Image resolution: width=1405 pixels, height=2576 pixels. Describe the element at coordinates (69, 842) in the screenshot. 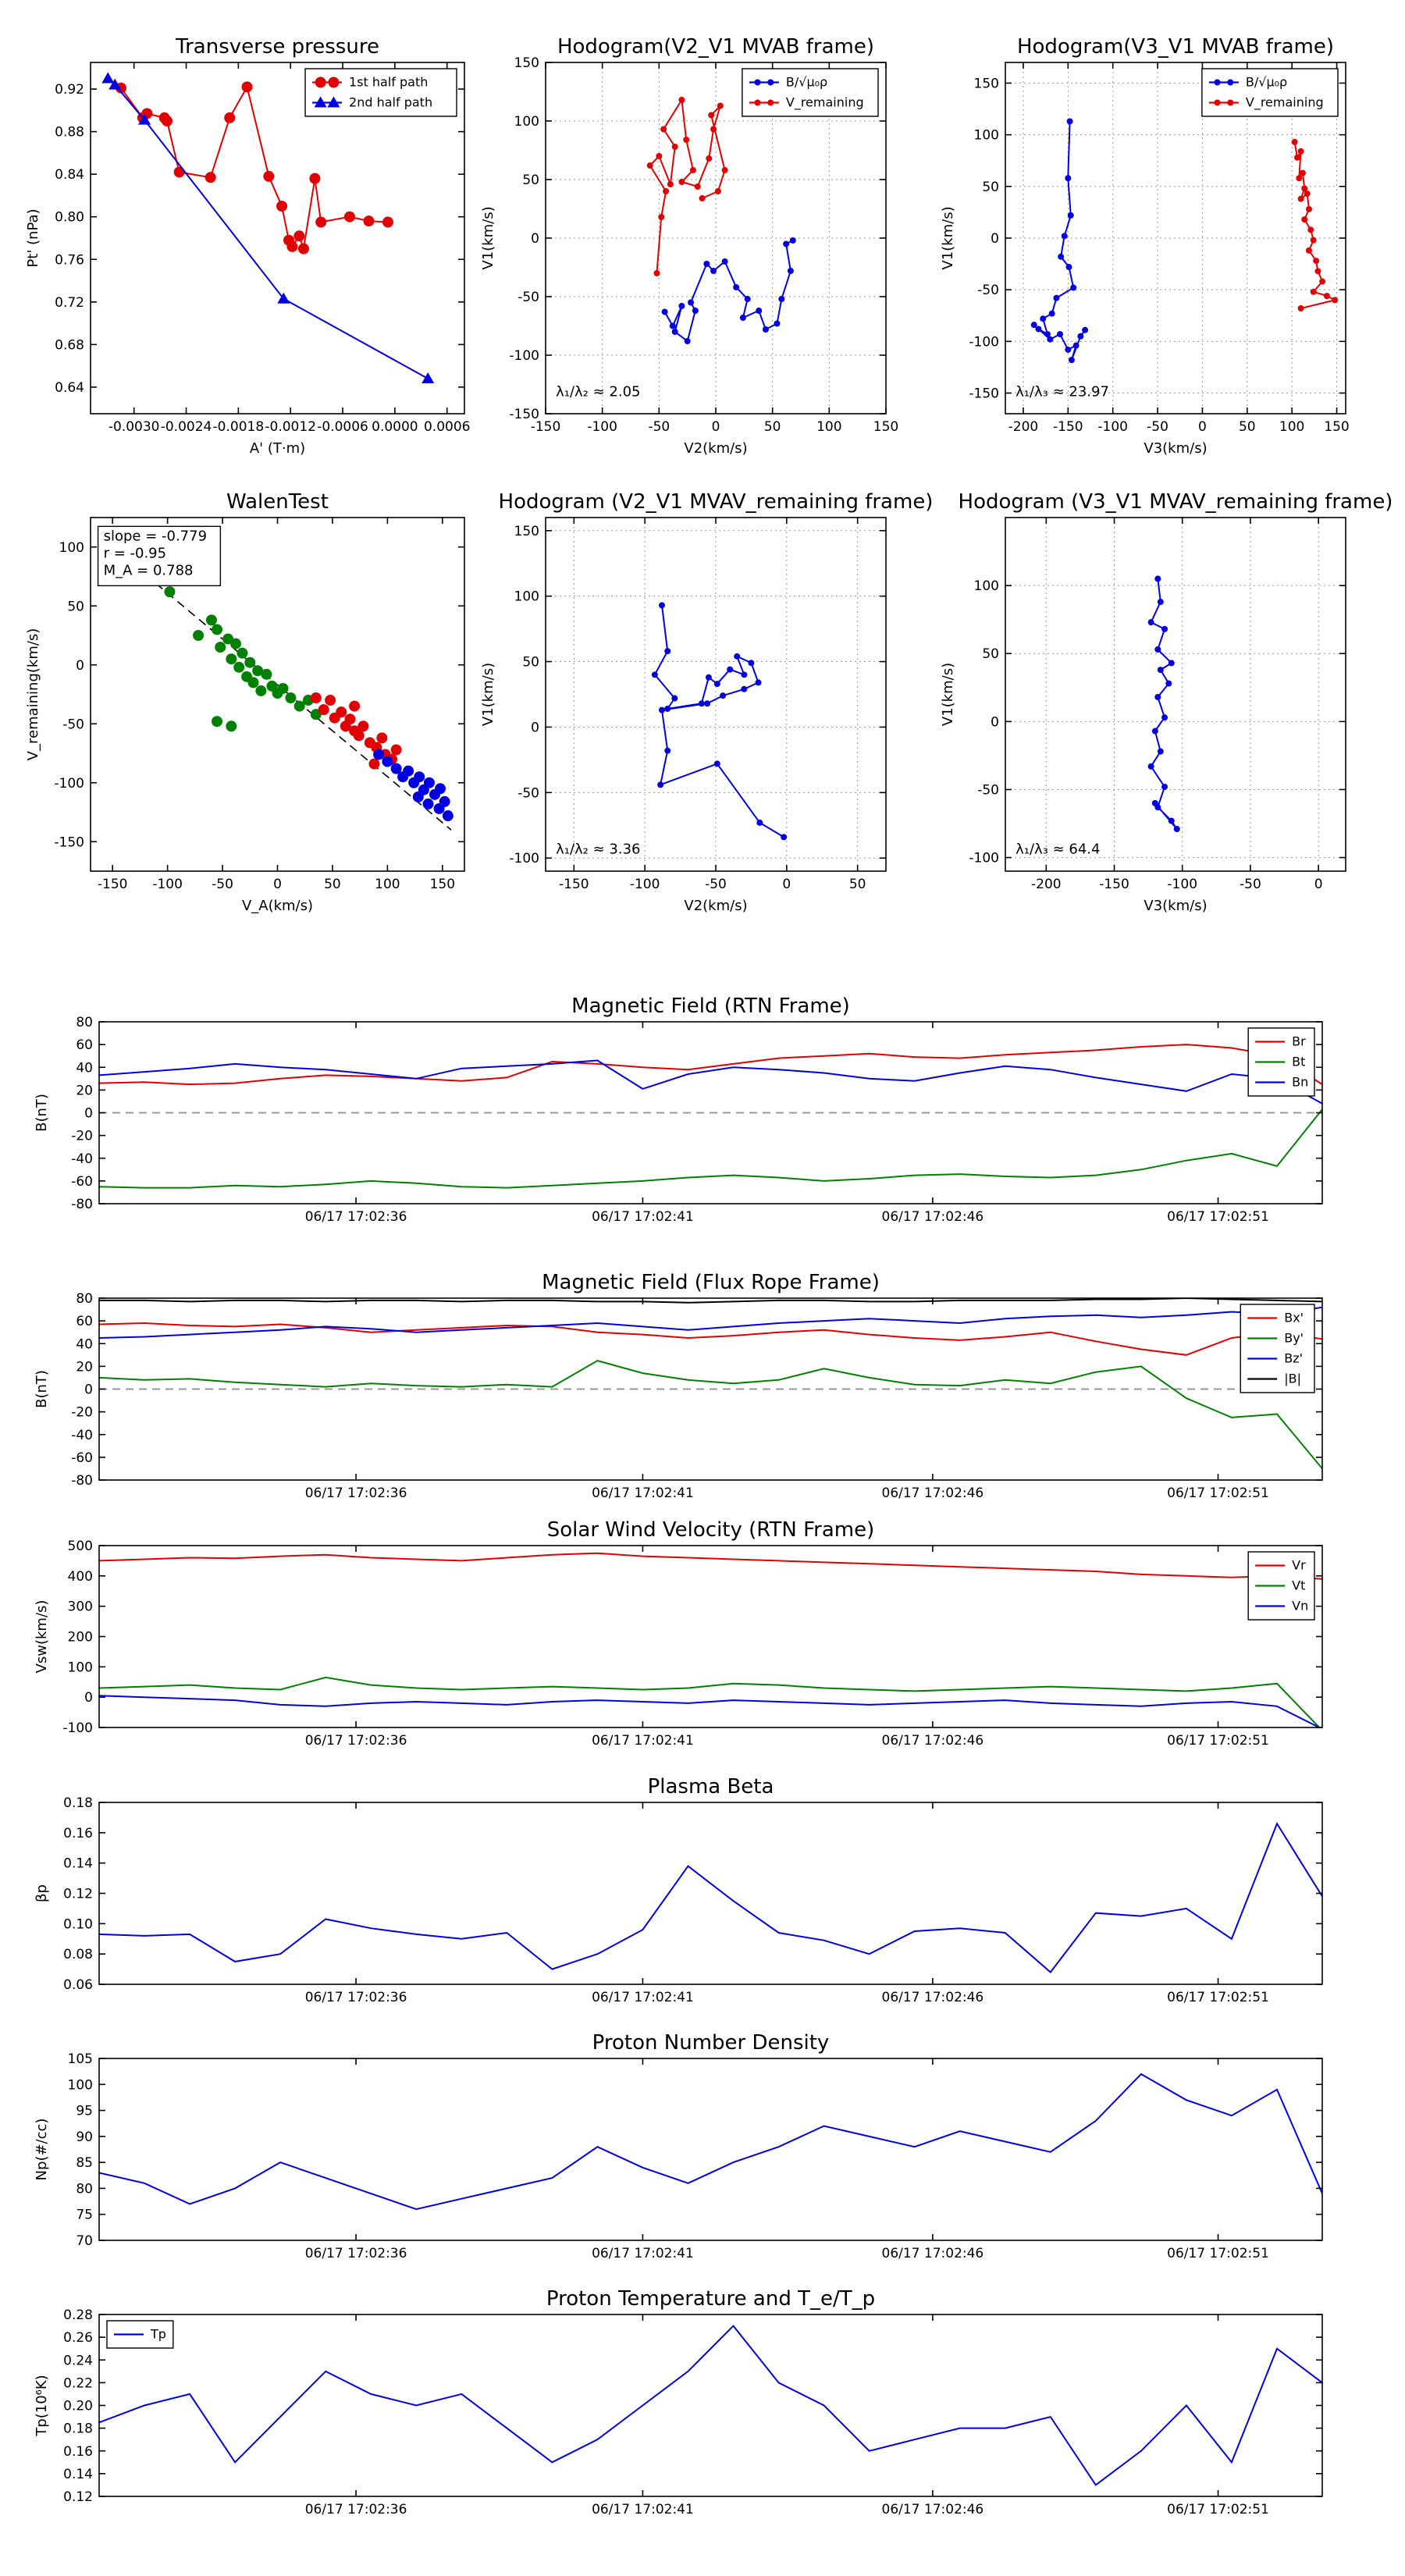

I see `y-tick-label: -150` at that location.